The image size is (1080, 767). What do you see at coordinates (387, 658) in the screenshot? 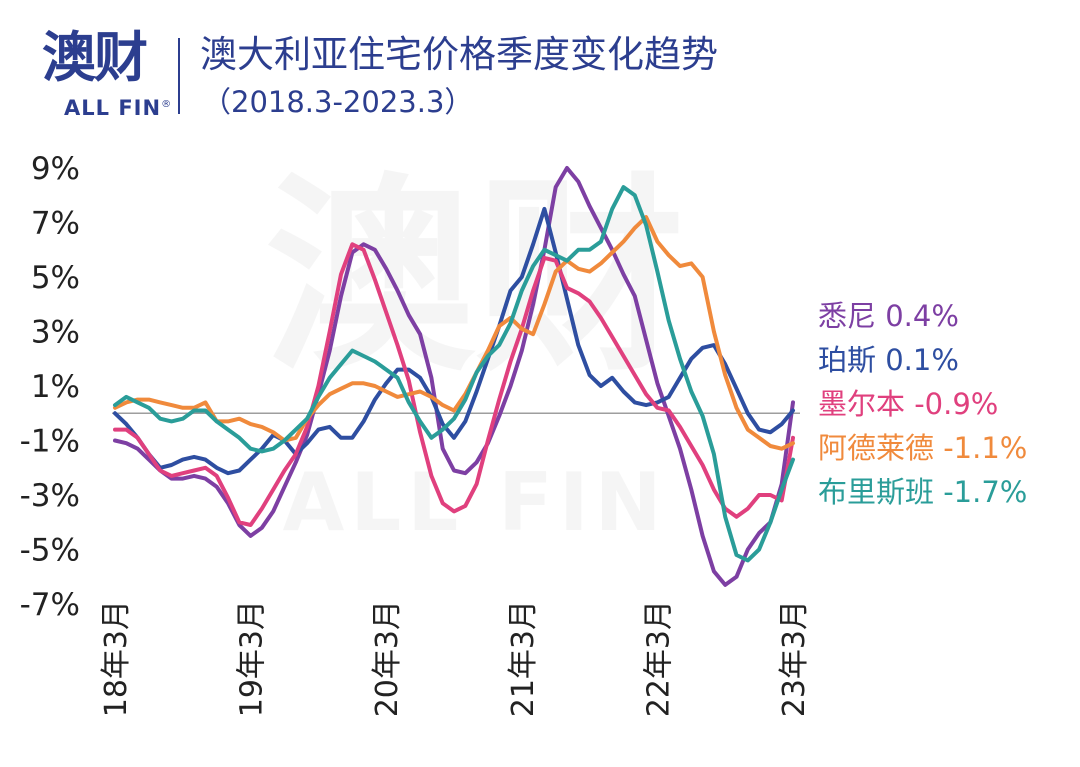
I see `x-tick-label: 20年3月` at bounding box center [387, 658].